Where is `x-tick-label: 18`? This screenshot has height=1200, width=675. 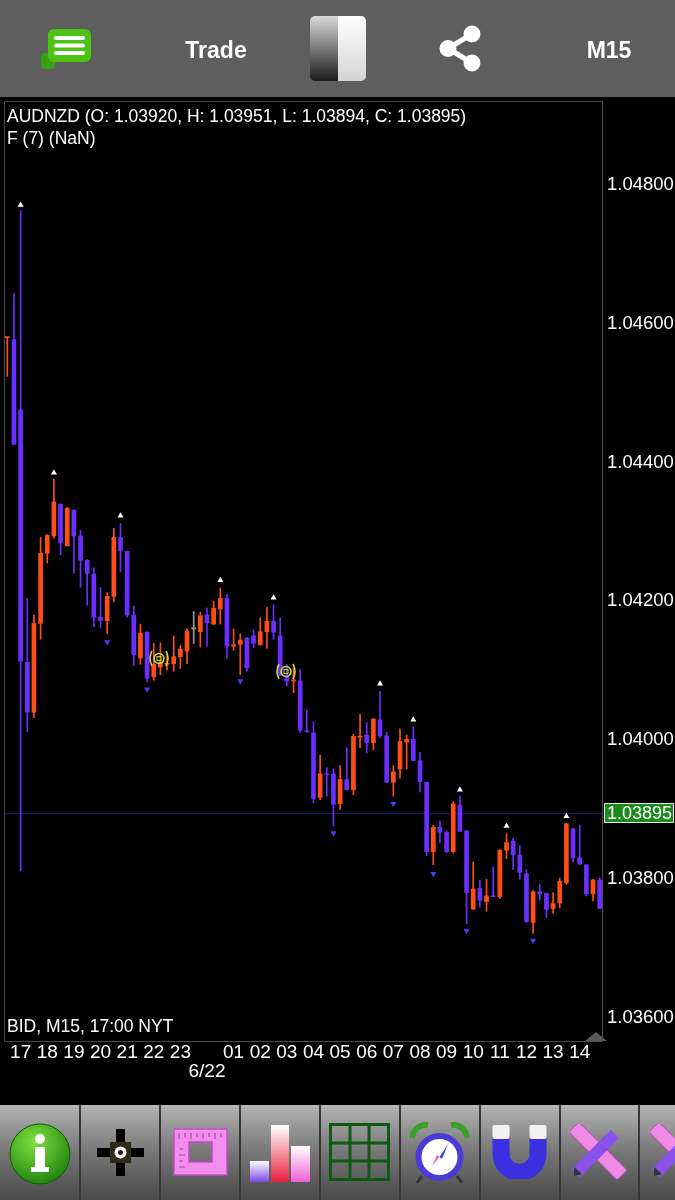
x-tick-label: 18 is located at coordinates (47, 1051).